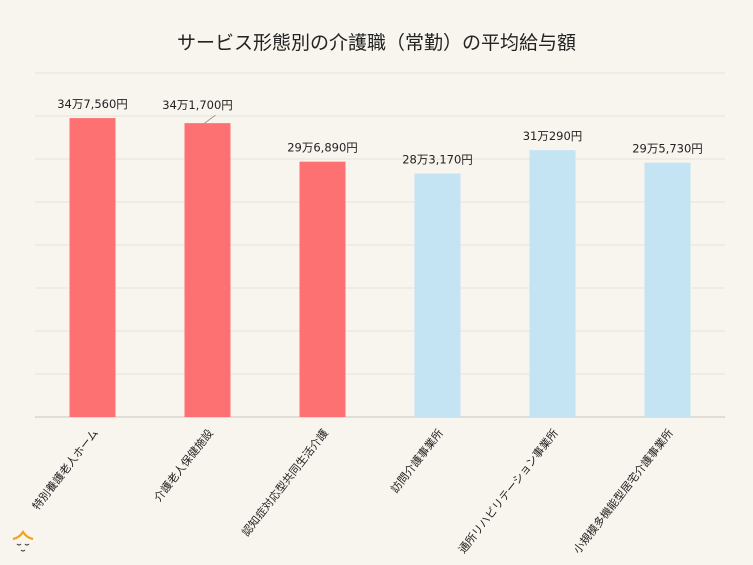  I want to click on data-label: 29万6,890円, so click(322, 148).